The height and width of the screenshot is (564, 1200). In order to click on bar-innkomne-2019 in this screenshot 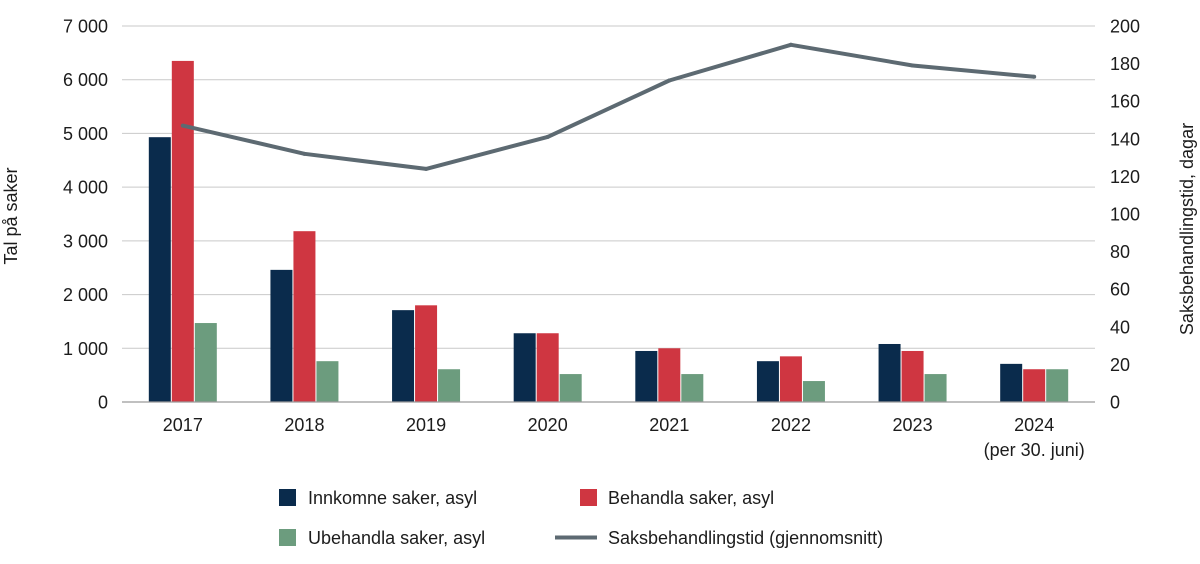, I will do `click(403, 356)`.